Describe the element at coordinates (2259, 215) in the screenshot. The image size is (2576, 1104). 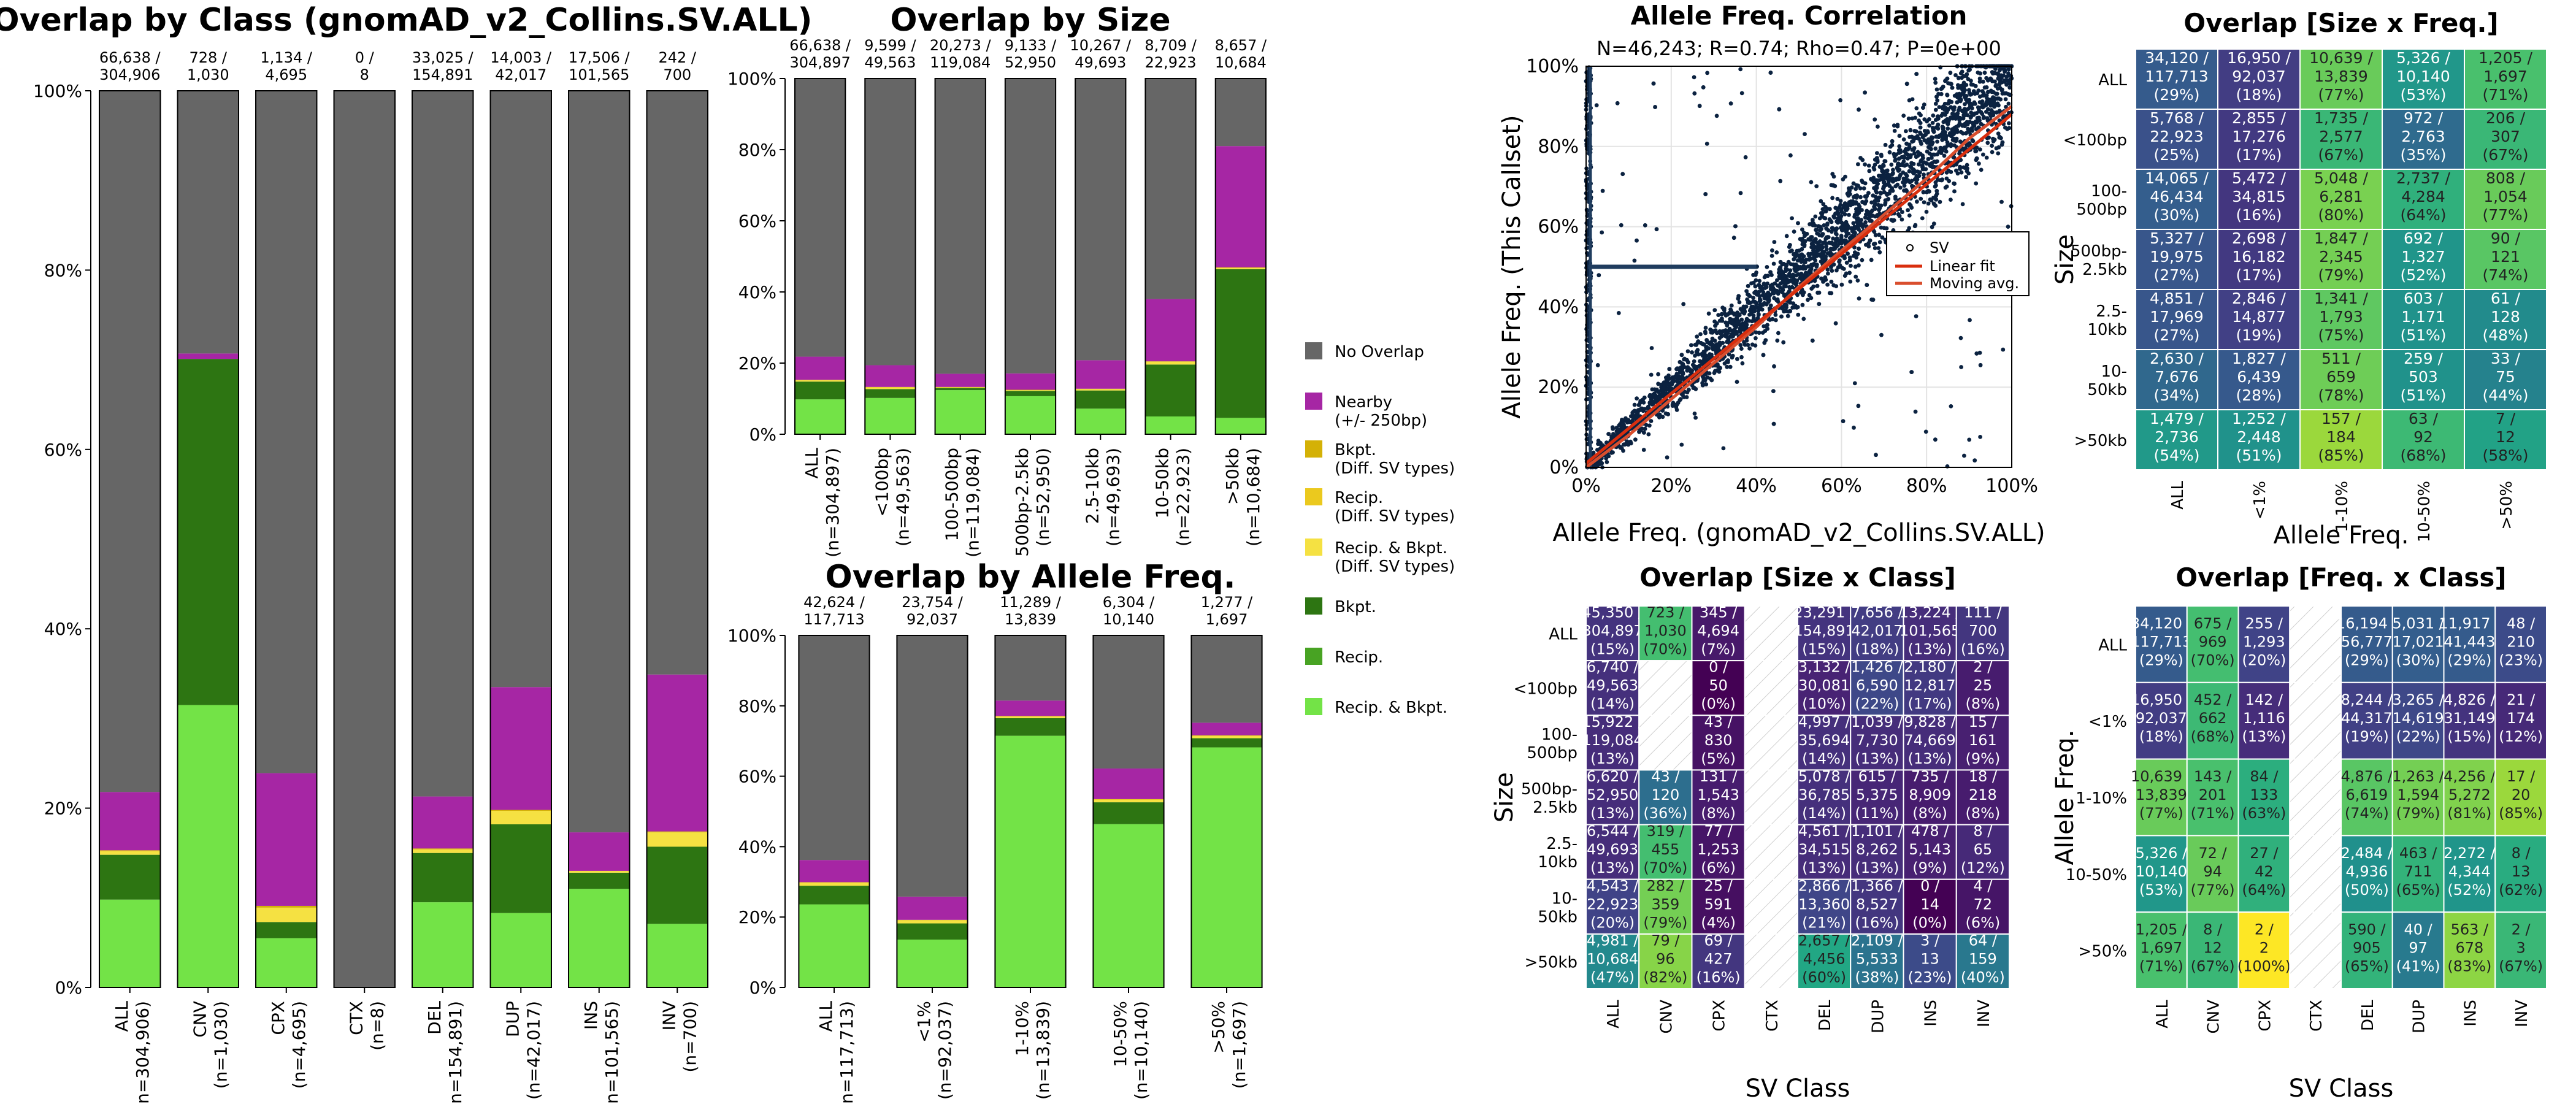
I see `heatmap-cell-label: (16%)` at that location.